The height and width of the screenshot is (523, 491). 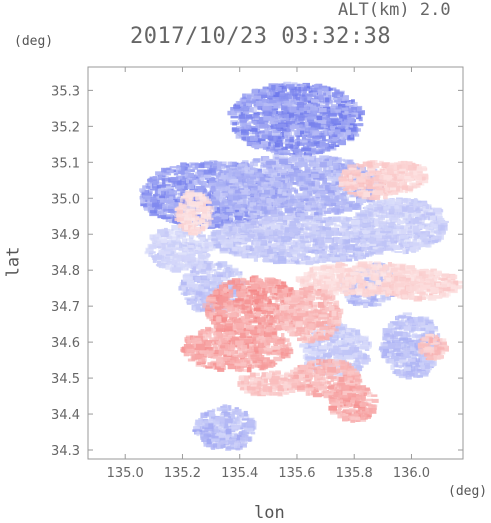 What do you see at coordinates (296, 119) in the screenshot?
I see `velocity-region` at bounding box center [296, 119].